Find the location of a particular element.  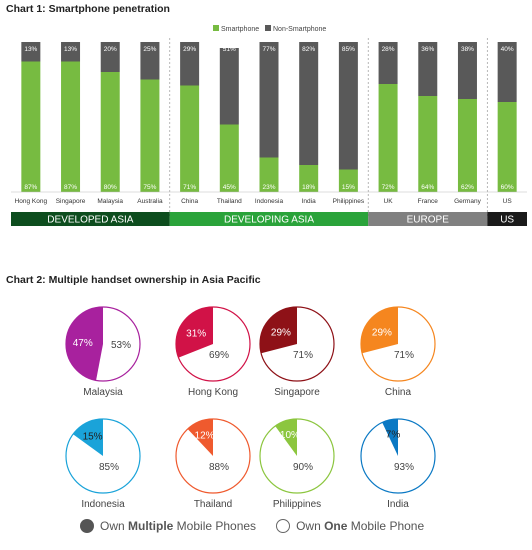

pie-china: 29%71% China is located at coordinates (398, 352).